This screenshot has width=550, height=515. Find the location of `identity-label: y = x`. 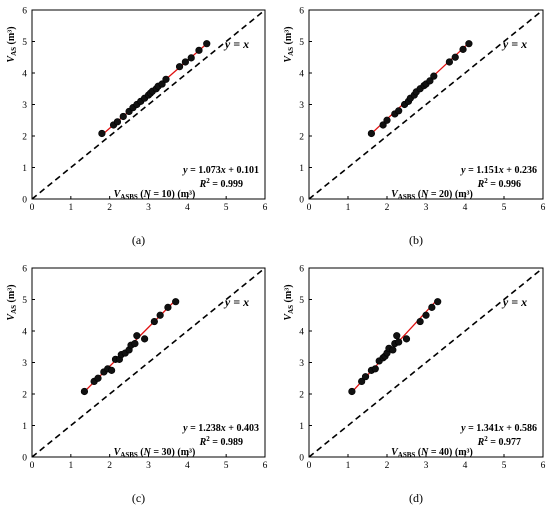

identity-label: y = x is located at coordinates (514, 44).